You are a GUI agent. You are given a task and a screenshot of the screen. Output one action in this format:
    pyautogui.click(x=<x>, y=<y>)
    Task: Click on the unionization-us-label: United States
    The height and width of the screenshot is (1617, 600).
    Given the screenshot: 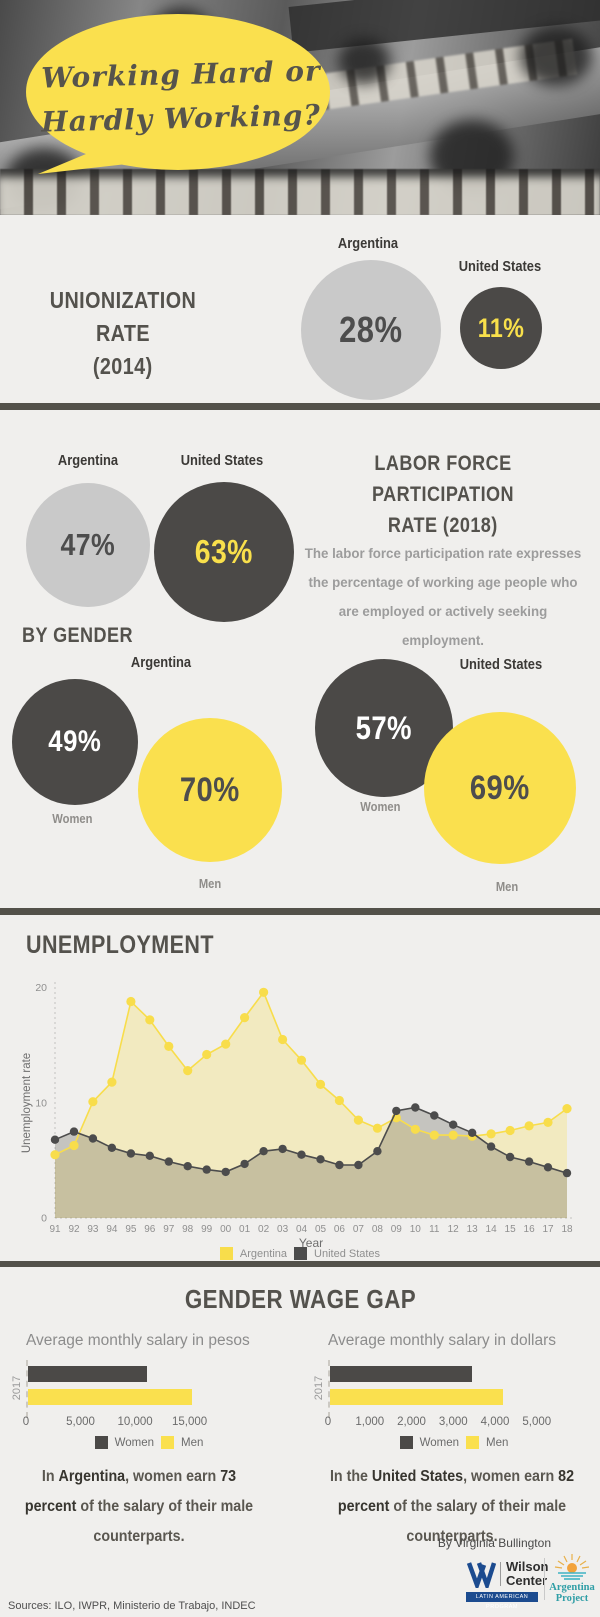 What is the action you would take?
    pyautogui.click(x=500, y=266)
    